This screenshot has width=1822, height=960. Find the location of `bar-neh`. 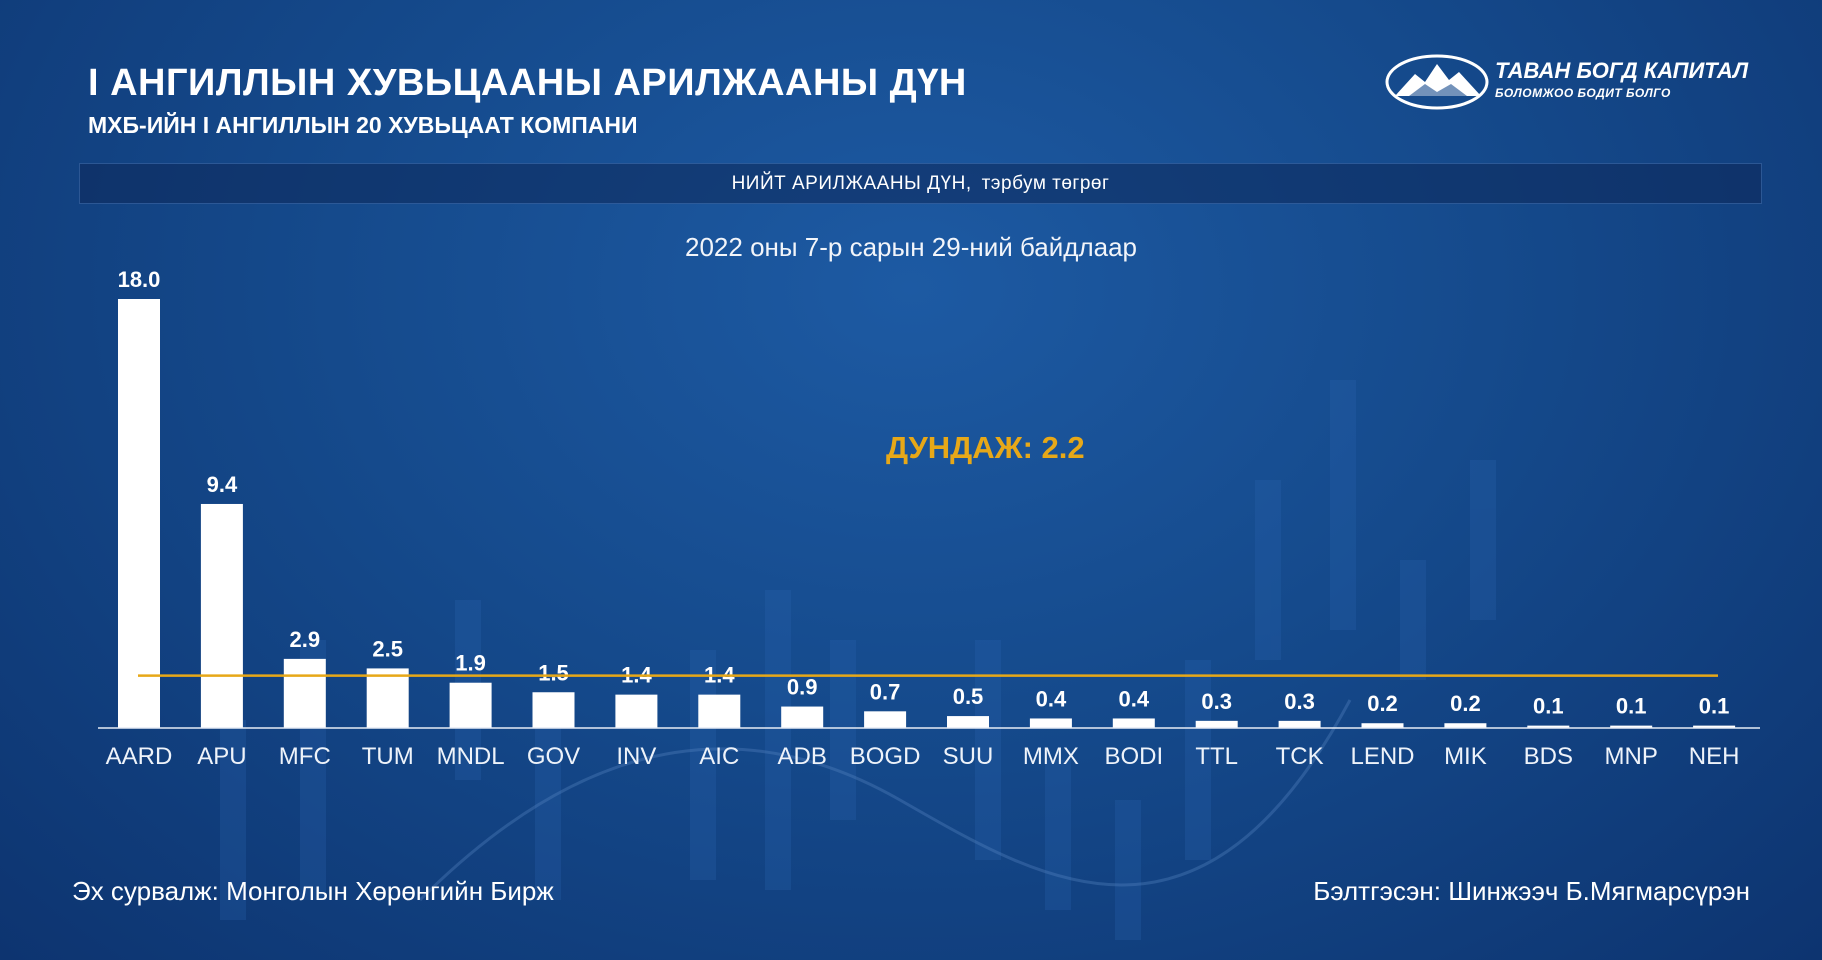

bar-neh is located at coordinates (1714, 726).